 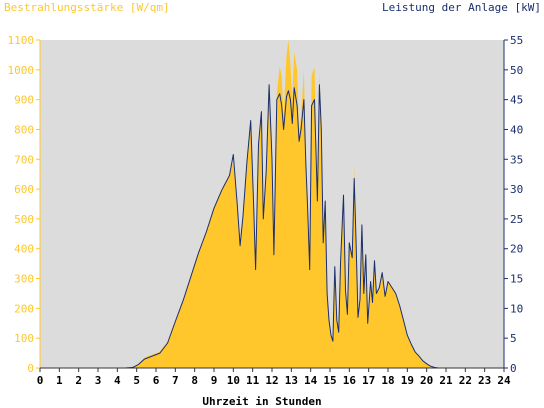 What do you see at coordinates (78, 380) in the screenshot?
I see `x-tick-label: 2` at bounding box center [78, 380].